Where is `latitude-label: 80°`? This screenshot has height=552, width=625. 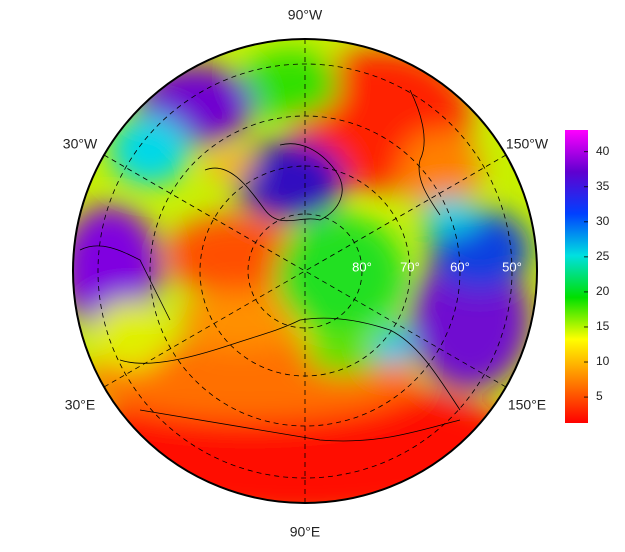
latitude-label: 80° is located at coordinates (362, 266).